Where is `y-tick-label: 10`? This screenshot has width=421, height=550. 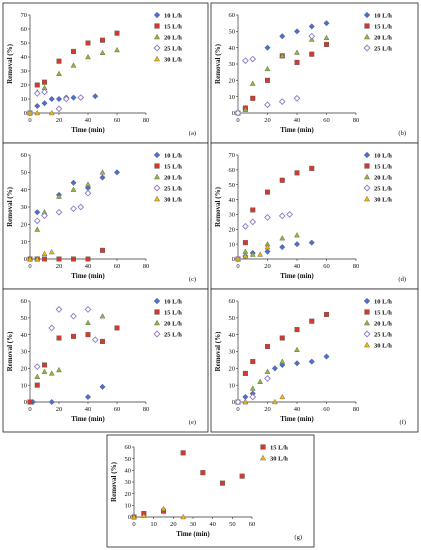 y-tick-label: 10 is located at coordinates (232, 97).